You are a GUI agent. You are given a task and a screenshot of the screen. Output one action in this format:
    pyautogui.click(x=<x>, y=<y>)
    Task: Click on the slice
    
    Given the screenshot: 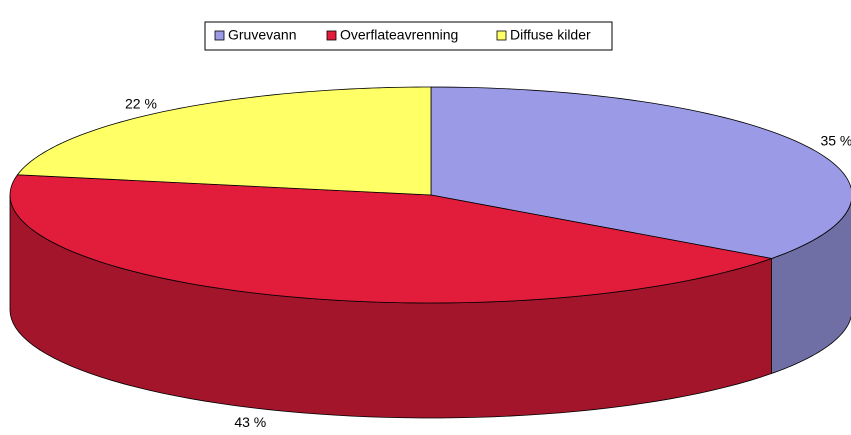 What is the action you would take?
    pyautogui.click(x=224, y=141)
    